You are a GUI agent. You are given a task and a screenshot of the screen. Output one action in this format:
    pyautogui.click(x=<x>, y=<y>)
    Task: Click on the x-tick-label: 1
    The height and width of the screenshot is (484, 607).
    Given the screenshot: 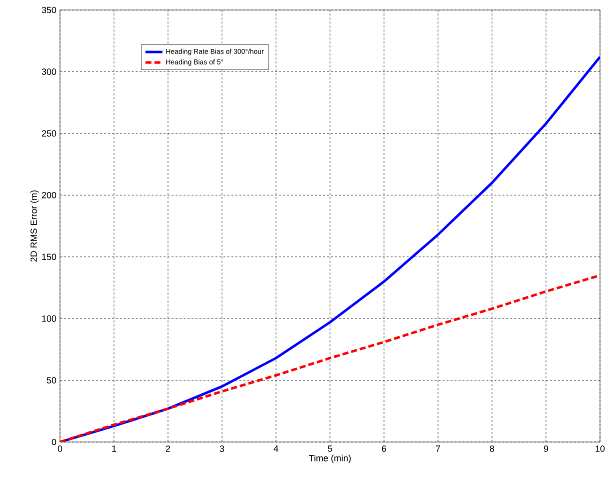 What is the action you would take?
    pyautogui.click(x=114, y=449)
    